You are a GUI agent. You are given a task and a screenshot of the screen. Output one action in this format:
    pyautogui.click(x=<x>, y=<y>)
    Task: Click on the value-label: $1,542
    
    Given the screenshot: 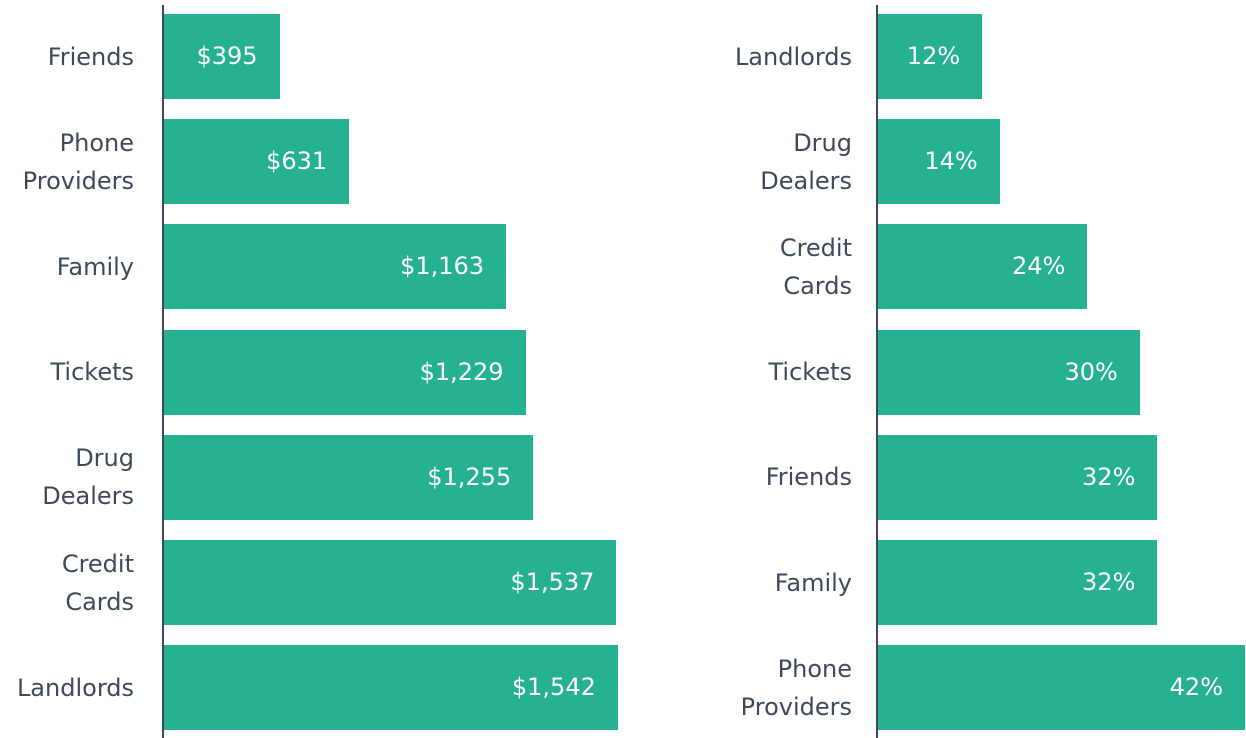 What is the action you would take?
    pyautogui.click(x=553, y=687)
    